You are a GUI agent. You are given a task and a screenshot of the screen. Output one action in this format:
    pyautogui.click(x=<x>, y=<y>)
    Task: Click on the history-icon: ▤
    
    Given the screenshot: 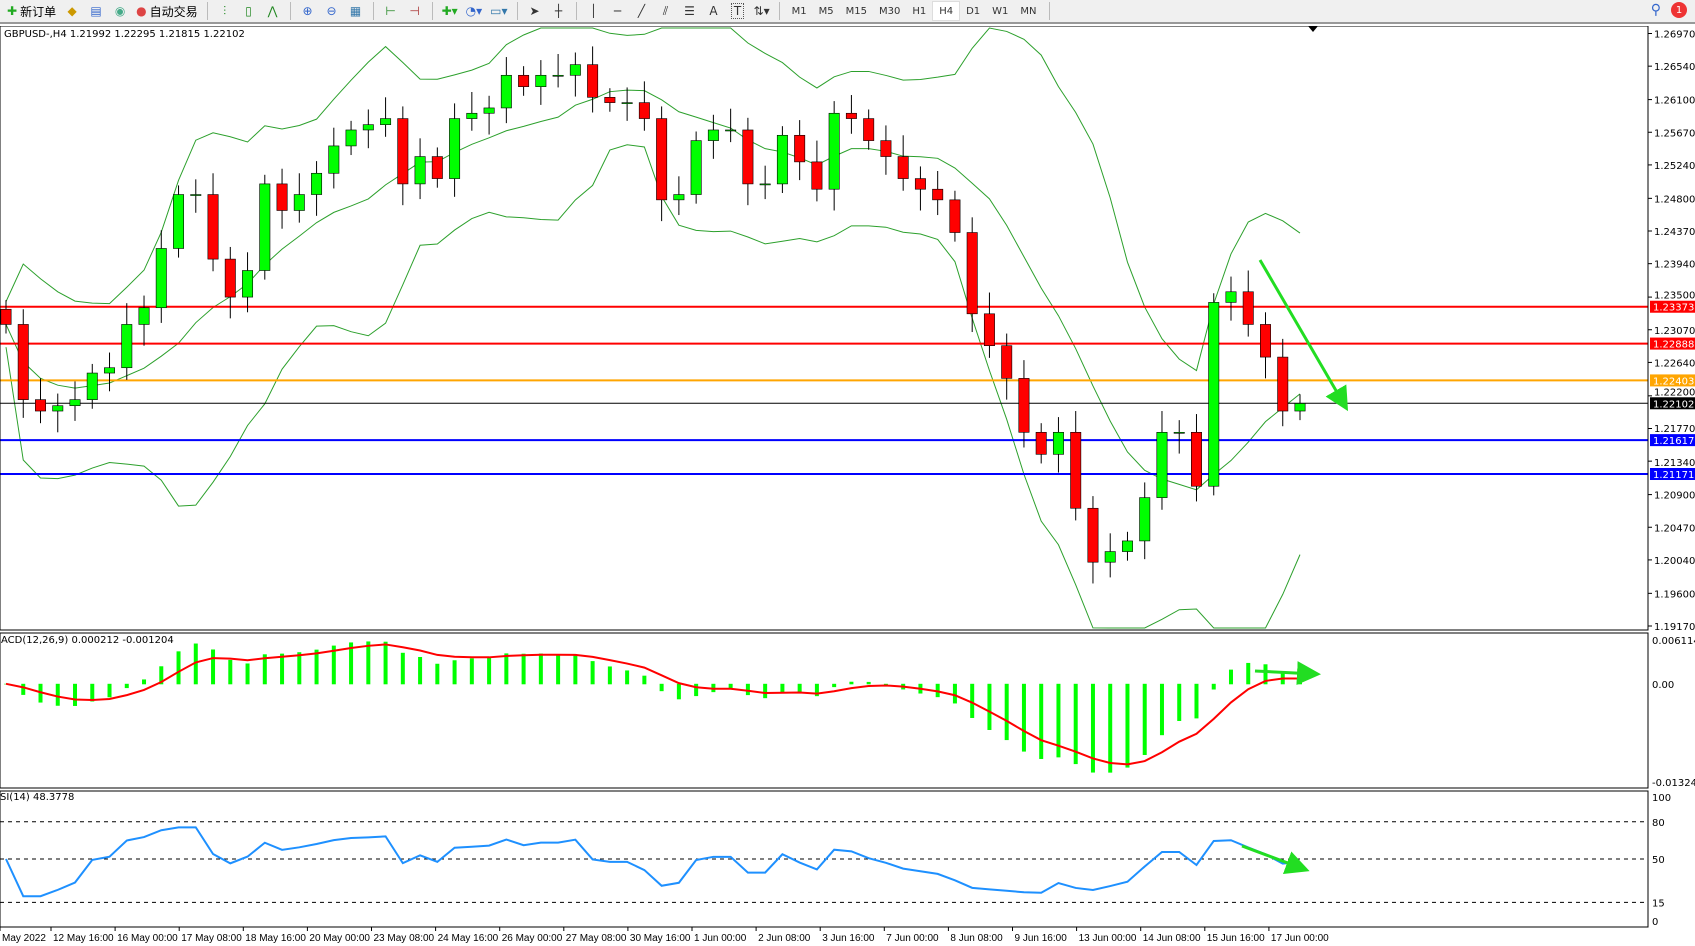 What is the action you would take?
    pyautogui.click(x=96, y=11)
    